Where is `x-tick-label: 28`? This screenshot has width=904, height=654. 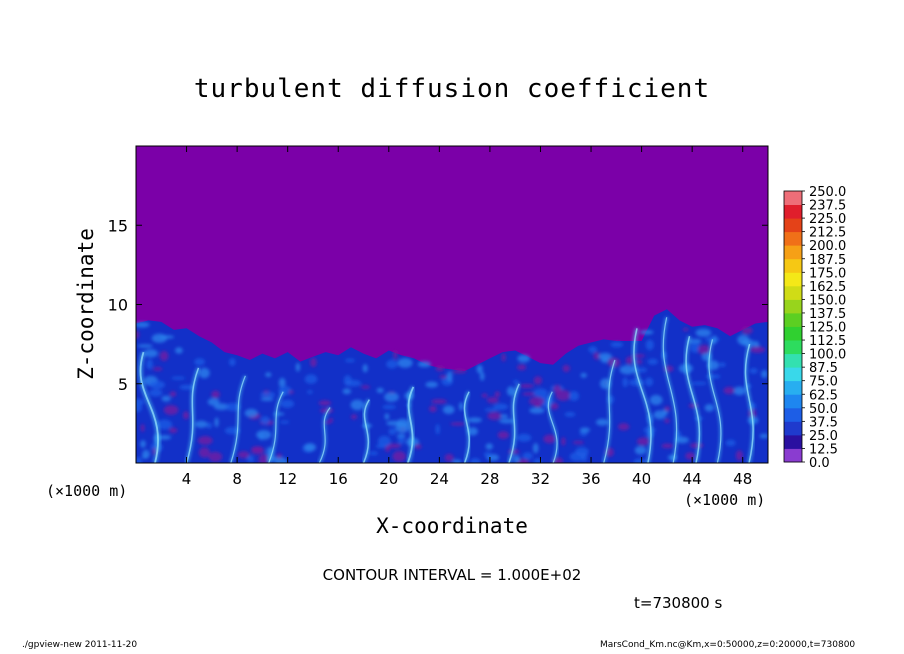
x-tick-label: 28 is located at coordinates (489, 479).